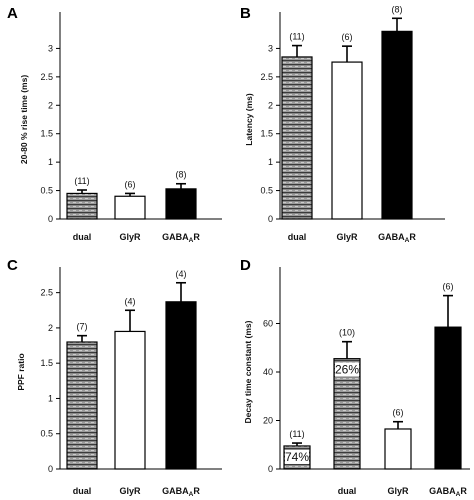  What do you see at coordinates (268, 421) in the screenshot?
I see `y-tick-label: 20` at bounding box center [268, 421].